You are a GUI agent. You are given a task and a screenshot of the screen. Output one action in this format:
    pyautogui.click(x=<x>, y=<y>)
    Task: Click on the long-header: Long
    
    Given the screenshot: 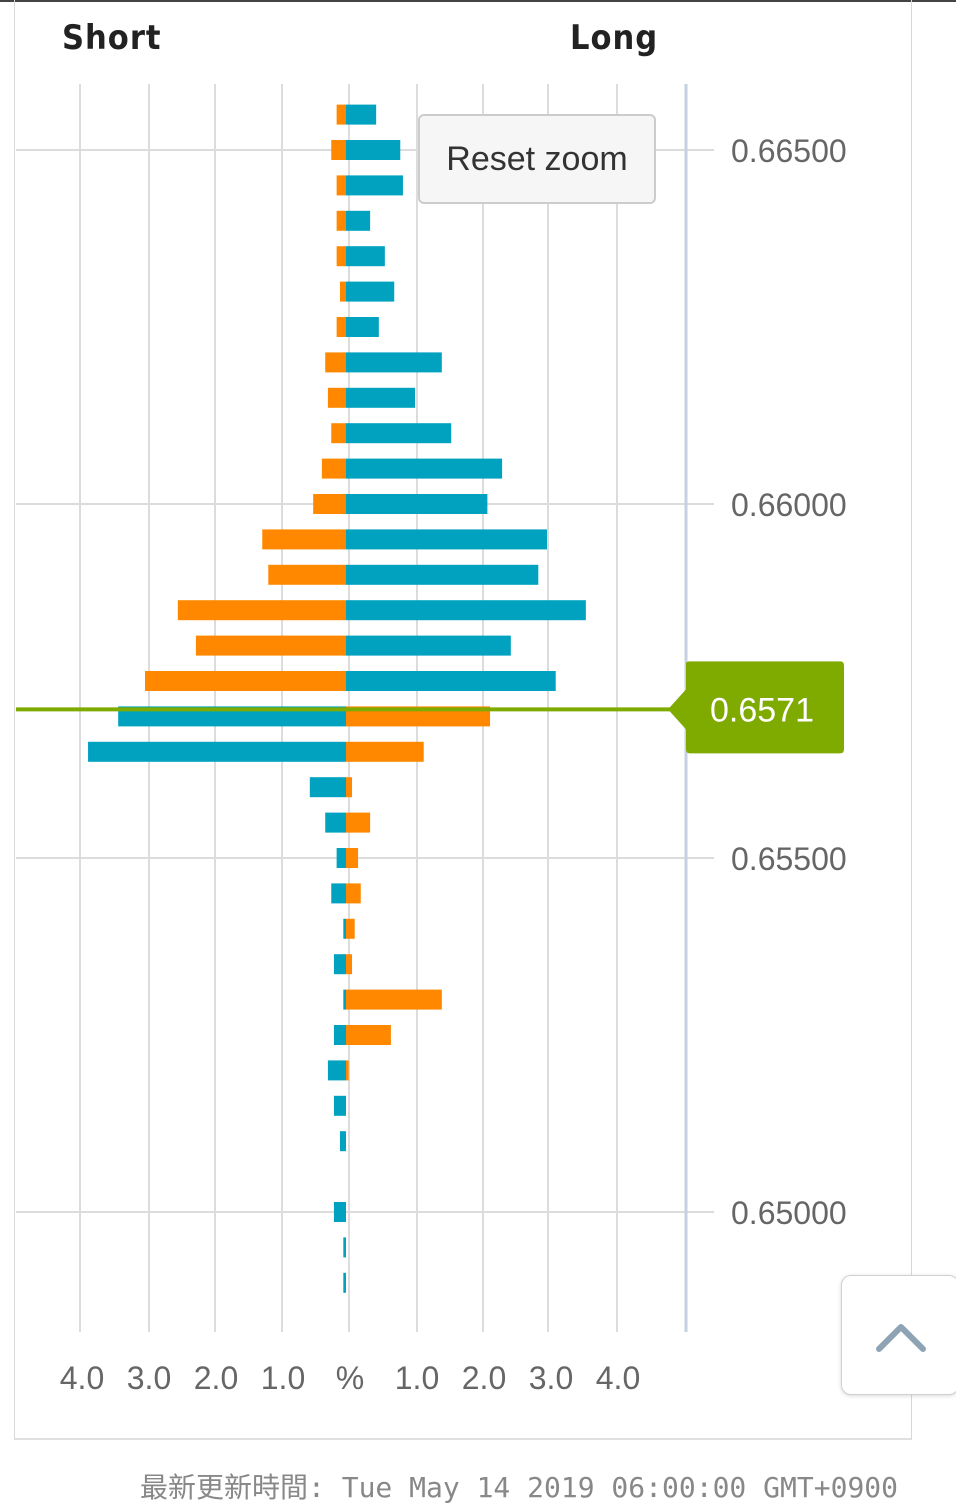 What is the action you would take?
    pyautogui.click(x=614, y=38)
    